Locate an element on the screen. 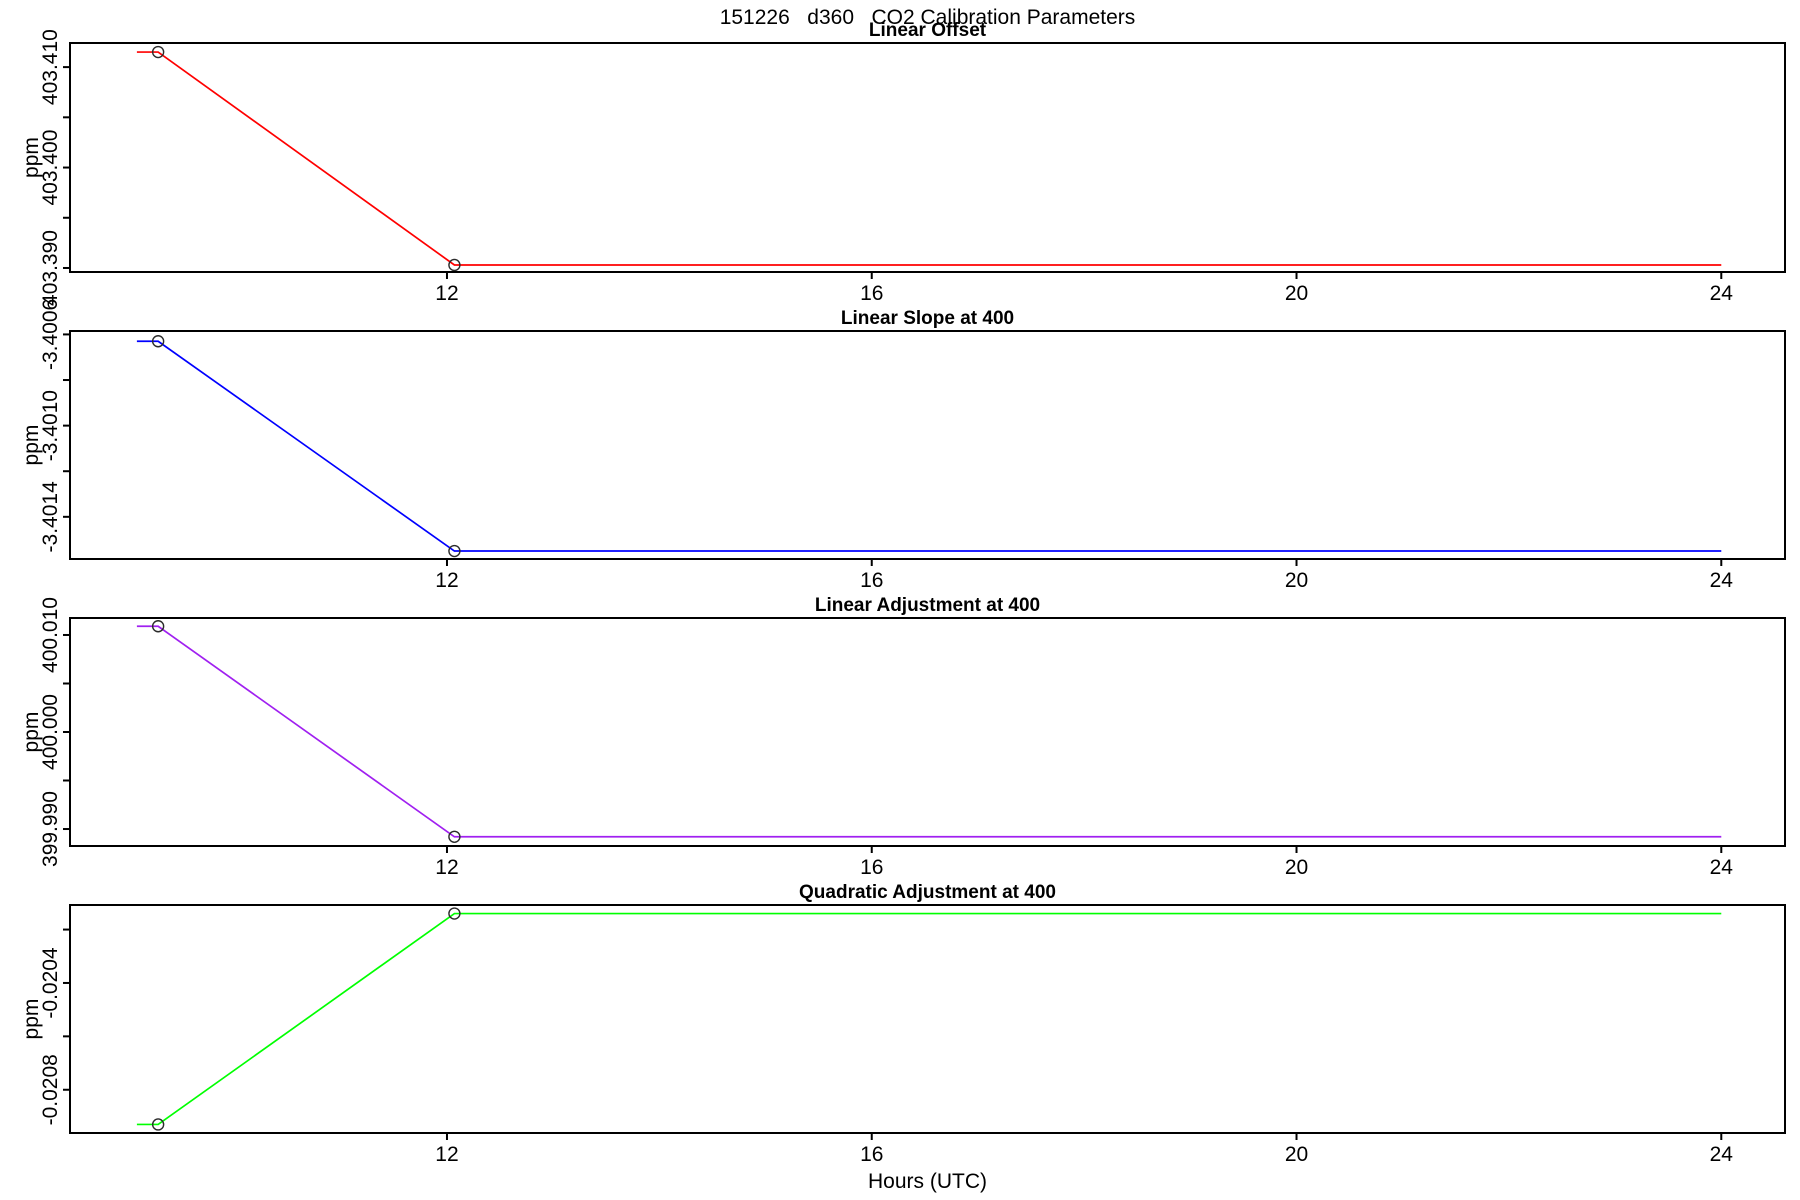 This screenshot has height=1200, width=1800. y-tick-label: -0.0204 is located at coordinates (50, 983).